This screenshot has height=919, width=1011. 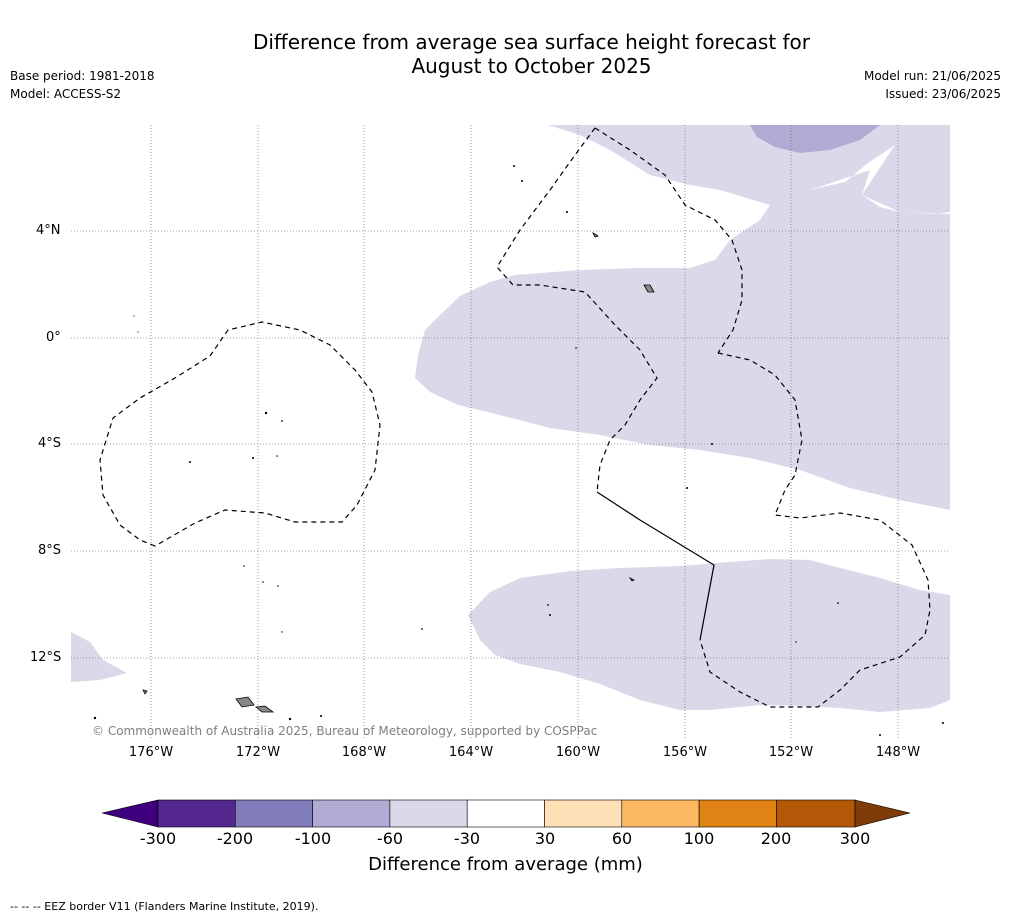 I want to click on meta-left: Base period: 1981-2018 Model: ACCESS-S2, so click(x=82, y=85).